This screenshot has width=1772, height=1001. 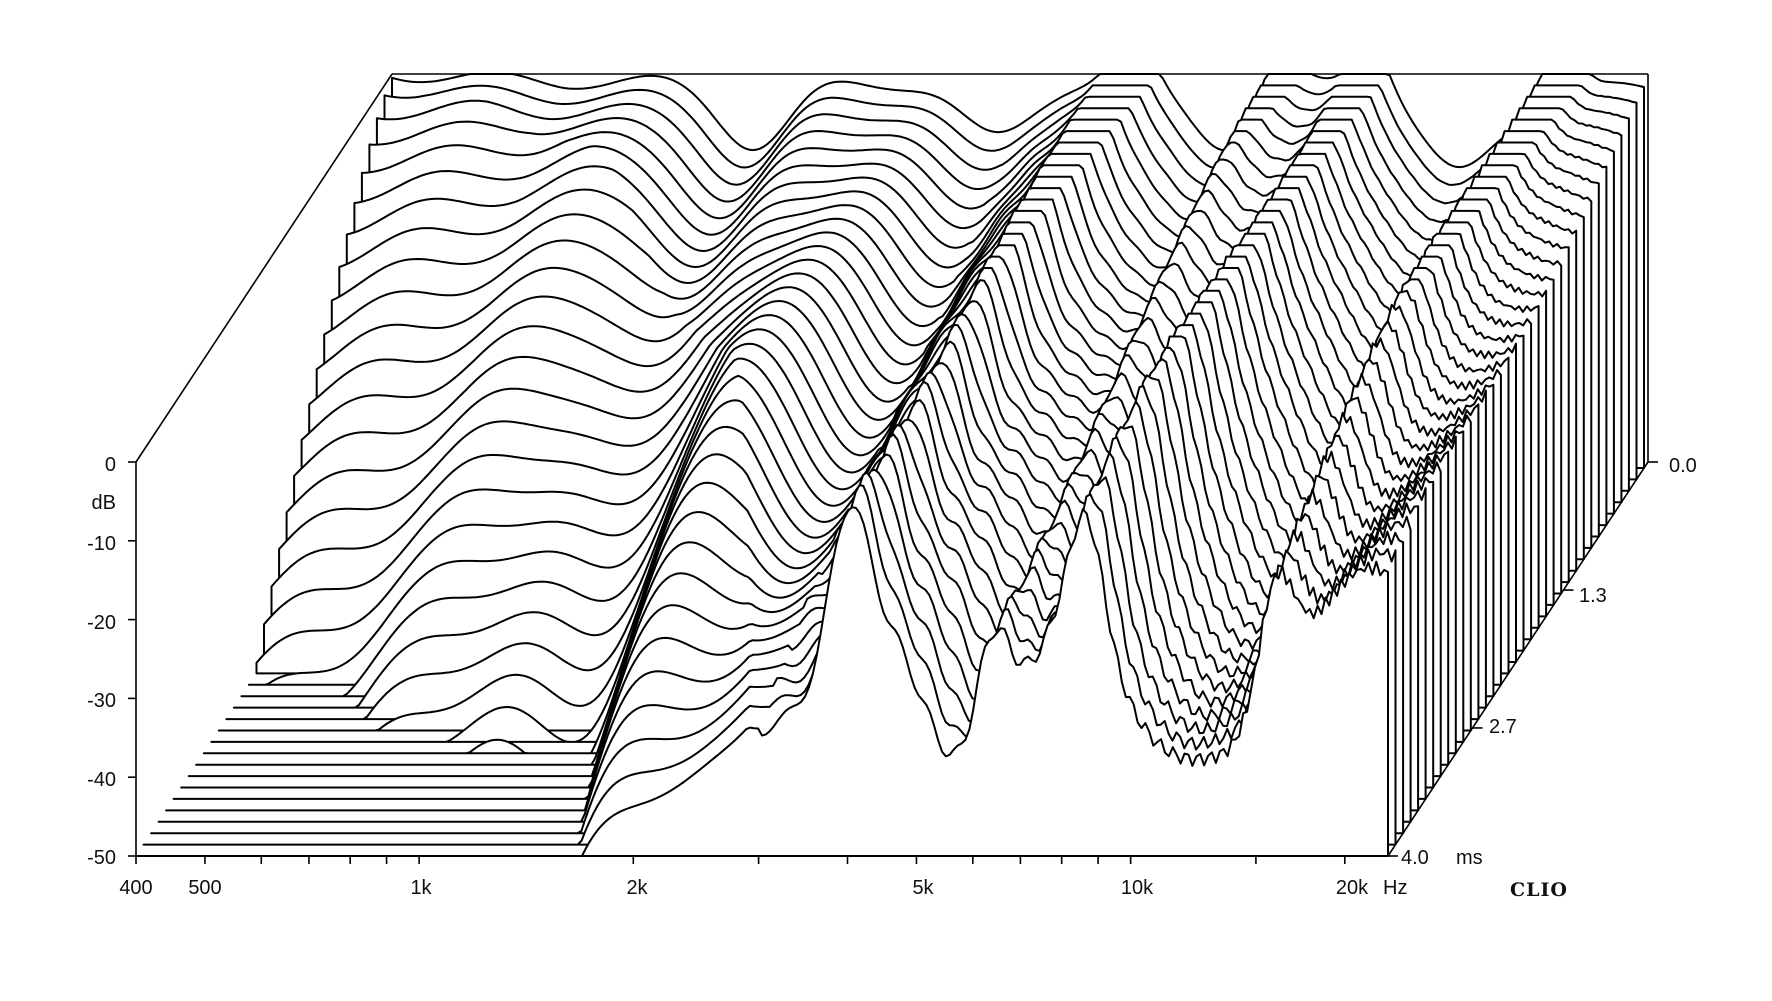 I want to click on clio-logo: CLIO, so click(x=1539, y=890).